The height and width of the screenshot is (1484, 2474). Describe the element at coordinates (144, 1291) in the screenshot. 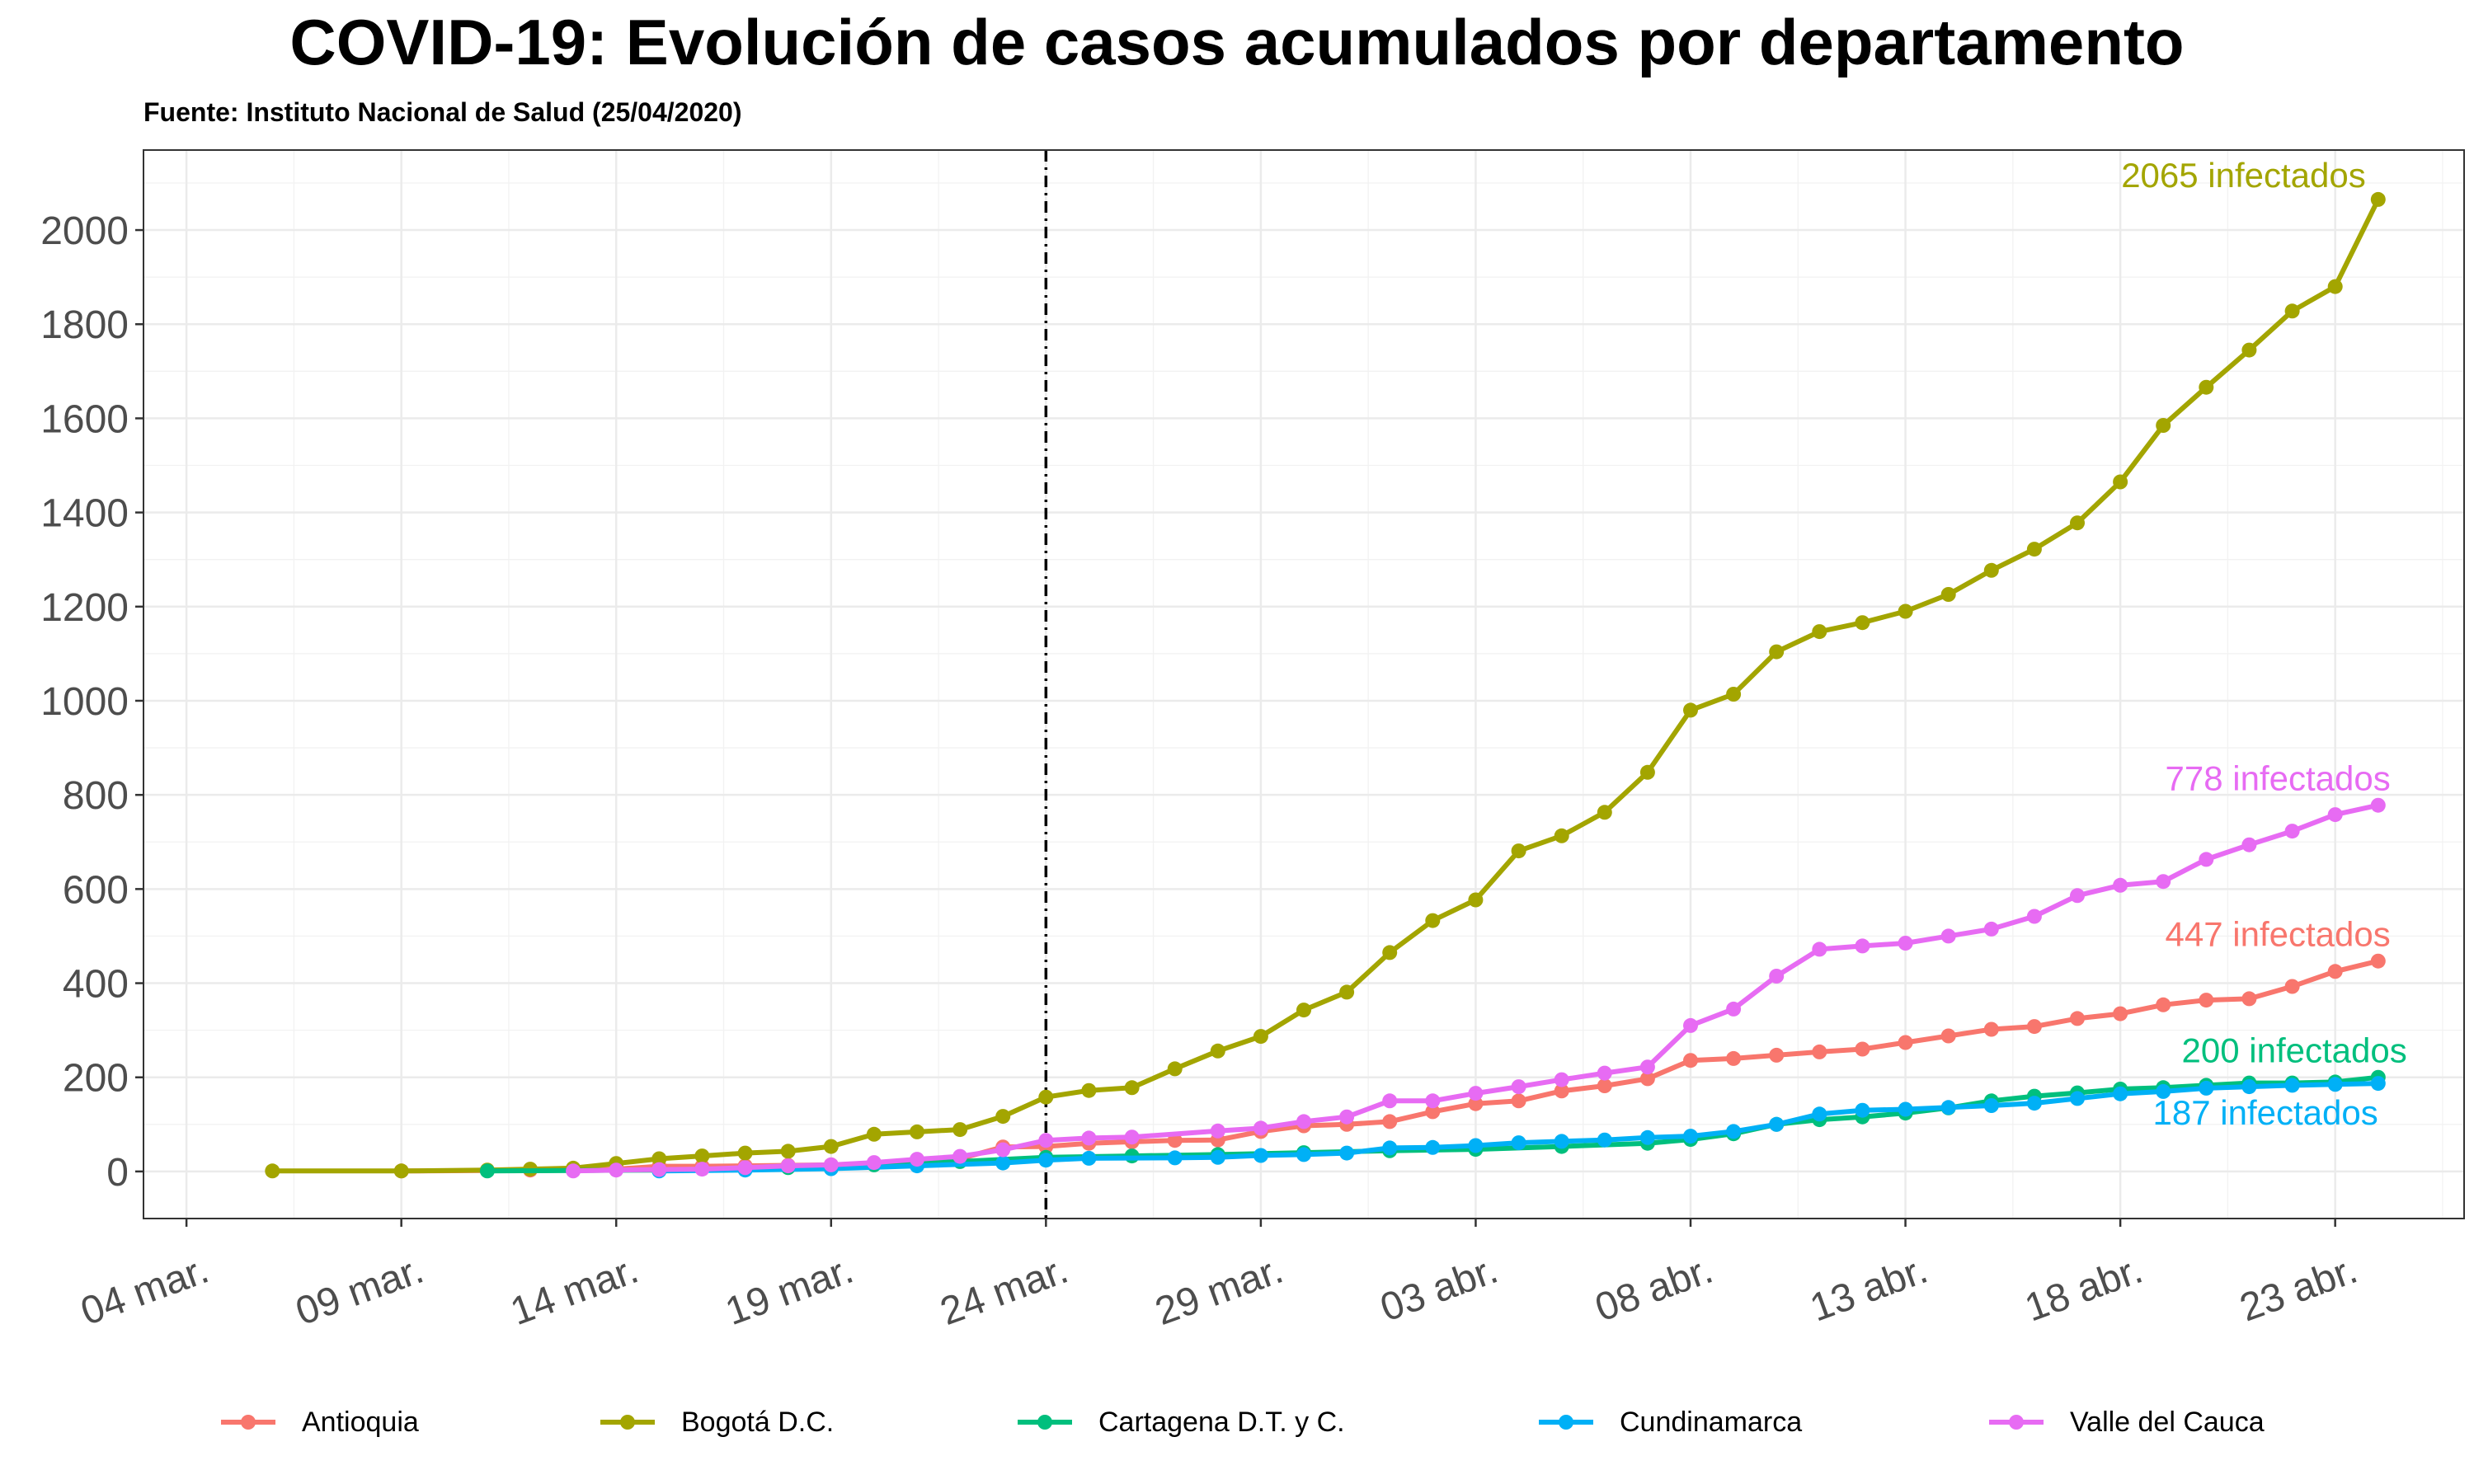

I see `x-tick-label: 04 mar.` at that location.